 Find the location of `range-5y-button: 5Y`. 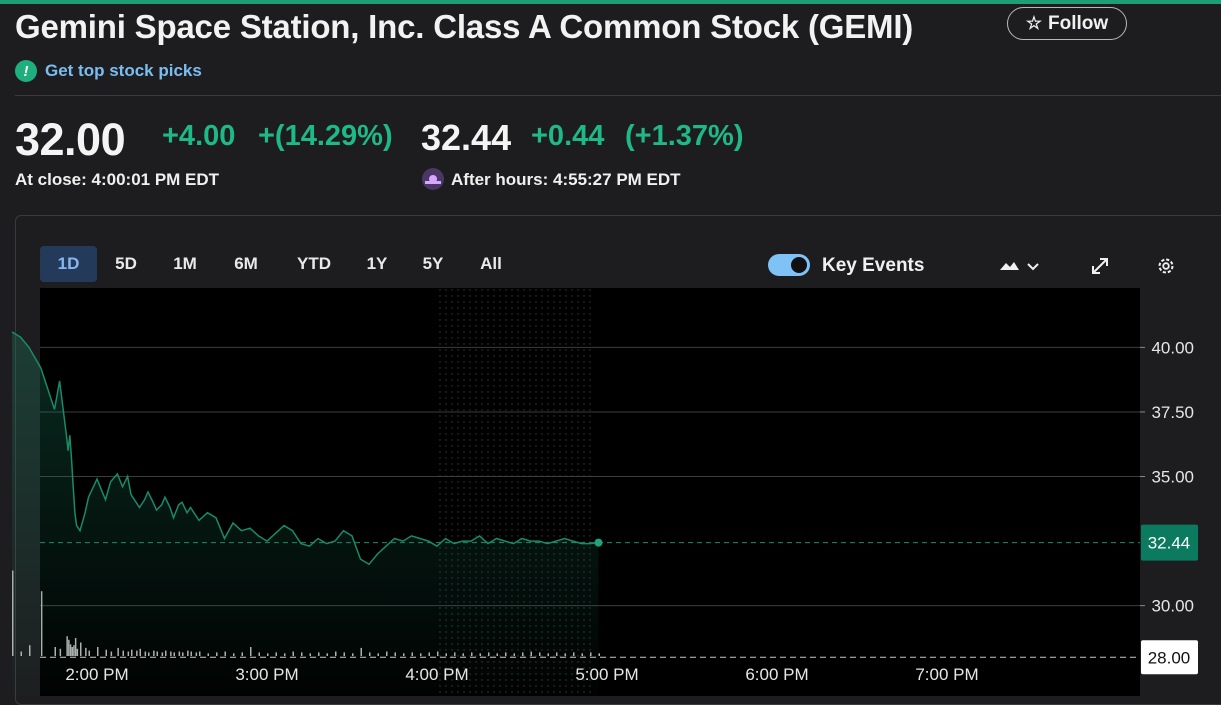

range-5y-button: 5Y is located at coordinates (433, 263).